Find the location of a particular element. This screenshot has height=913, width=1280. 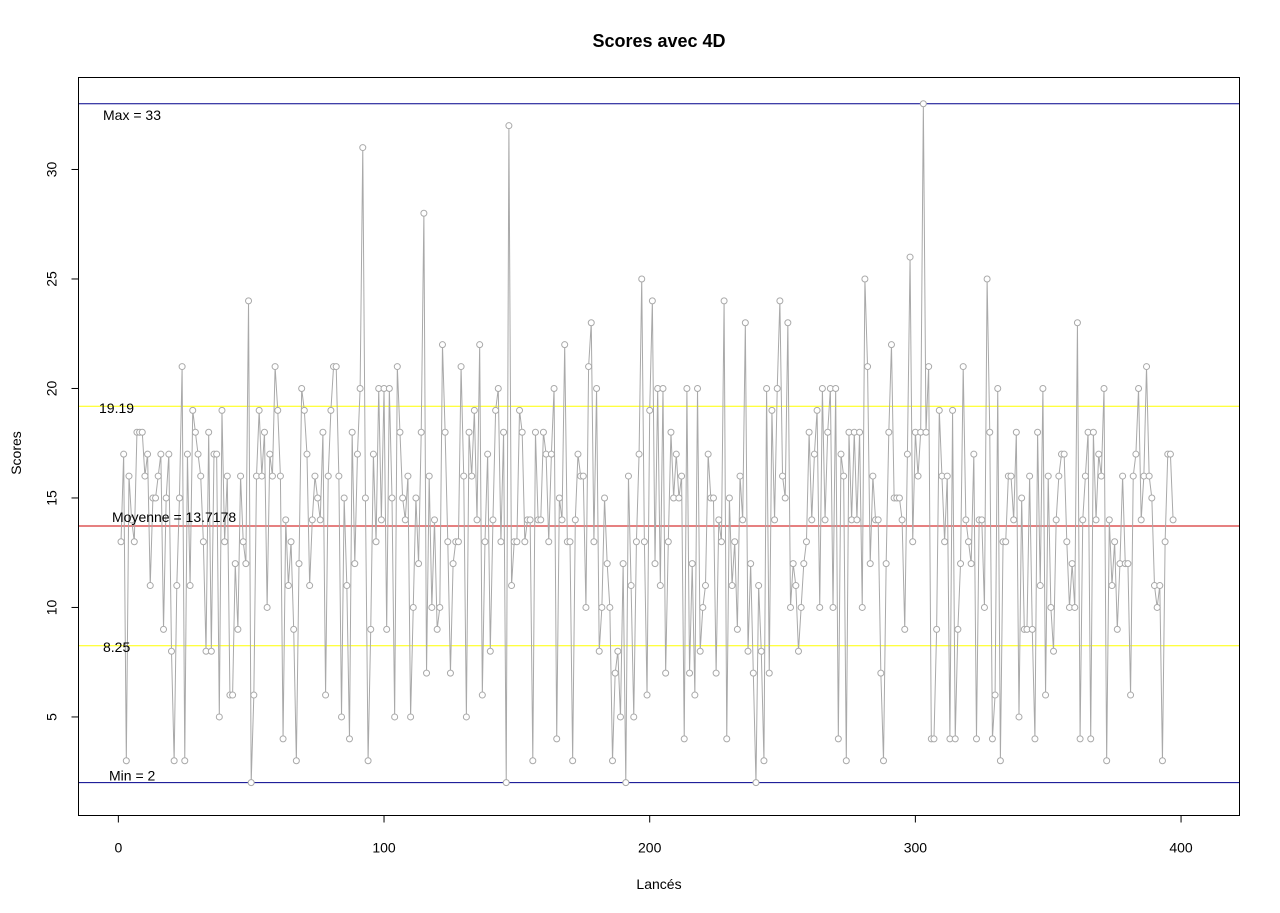

x-tick-label: 200 is located at coordinates (650, 848).